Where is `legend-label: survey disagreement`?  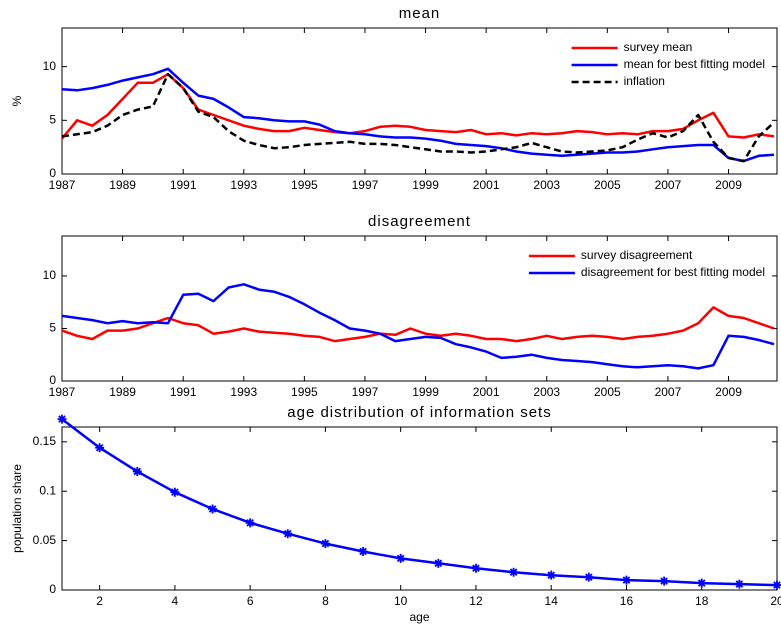
legend-label: survey disagreement is located at coordinates (637, 255).